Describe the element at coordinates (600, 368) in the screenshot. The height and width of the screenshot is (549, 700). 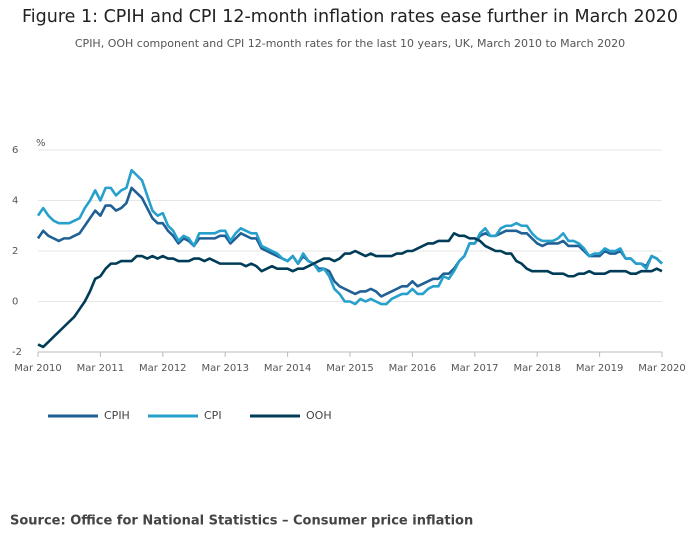
I see `x-tick-label: Mar 2019` at that location.